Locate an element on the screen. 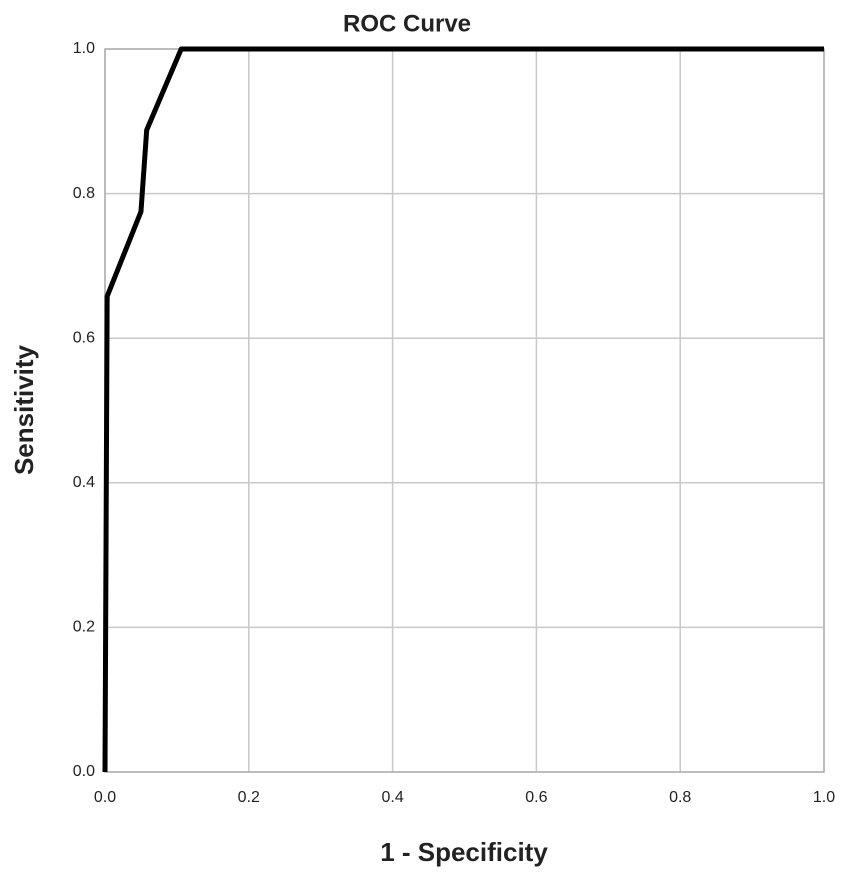 The image size is (851, 880). x-tick-label: 0.0 is located at coordinates (105, 797).